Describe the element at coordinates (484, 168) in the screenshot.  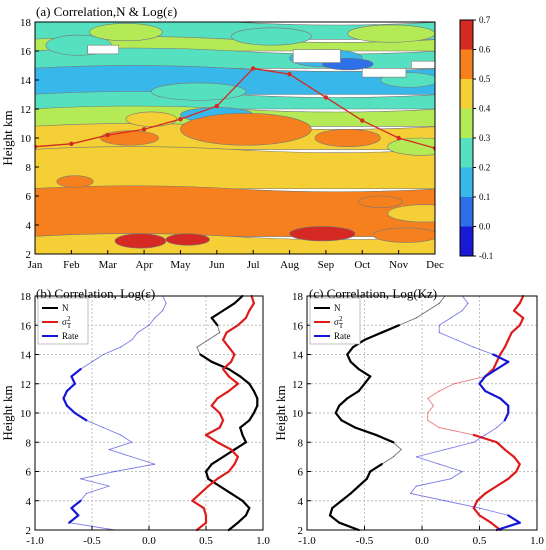
I see `colorbar-tick-label: 0.2` at that location.